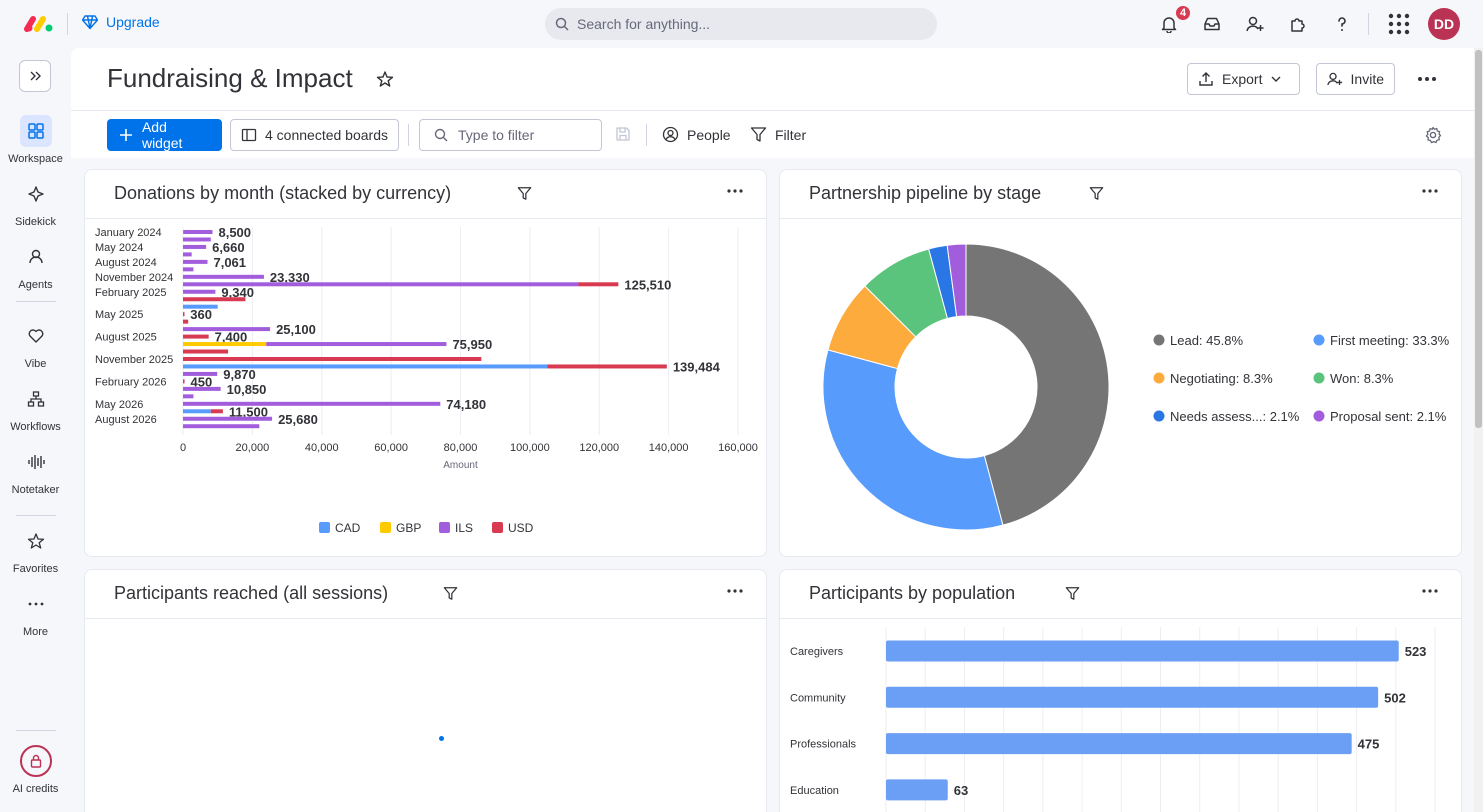 Image resolution: width=1483 pixels, height=812 pixels. I want to click on x-tick-label: 20,000, so click(253, 448).